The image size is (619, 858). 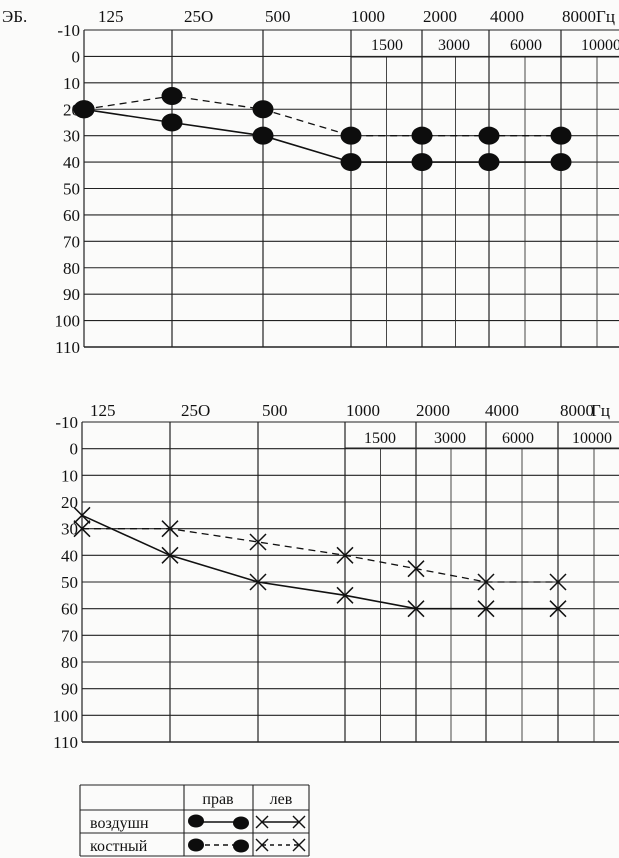 I want to click on legend-table: прав лев воздушн костный, so click(x=194, y=820).